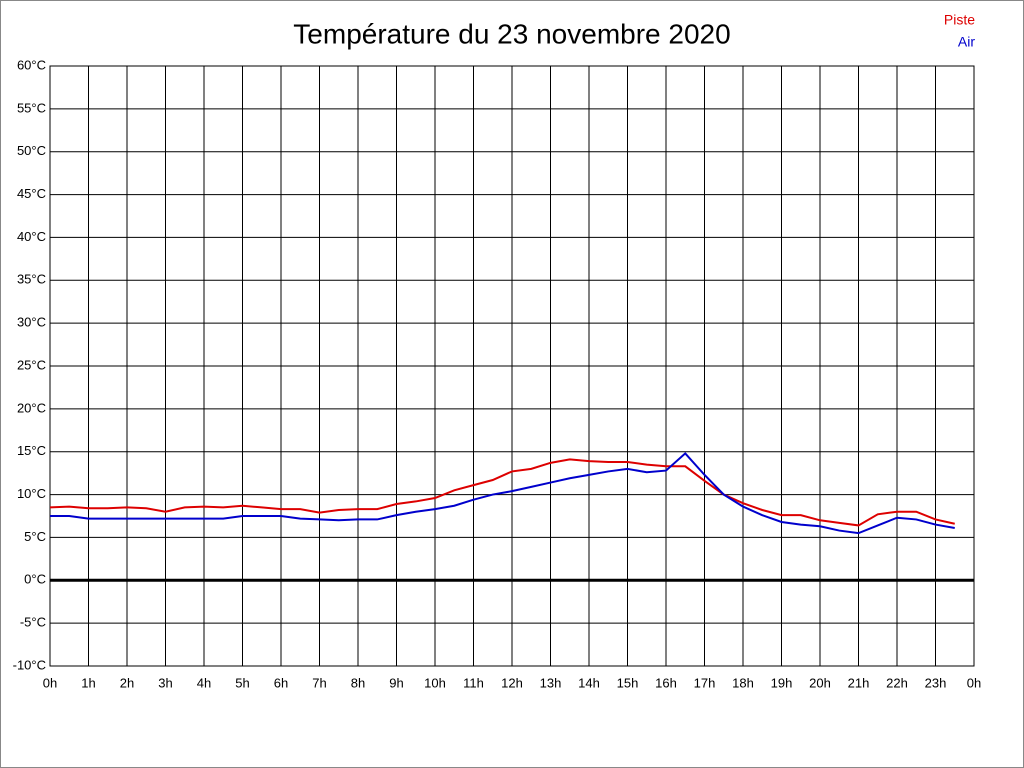 Image resolution: width=1024 pixels, height=768 pixels. I want to click on y-tick-label: 50°C, so click(31, 150).